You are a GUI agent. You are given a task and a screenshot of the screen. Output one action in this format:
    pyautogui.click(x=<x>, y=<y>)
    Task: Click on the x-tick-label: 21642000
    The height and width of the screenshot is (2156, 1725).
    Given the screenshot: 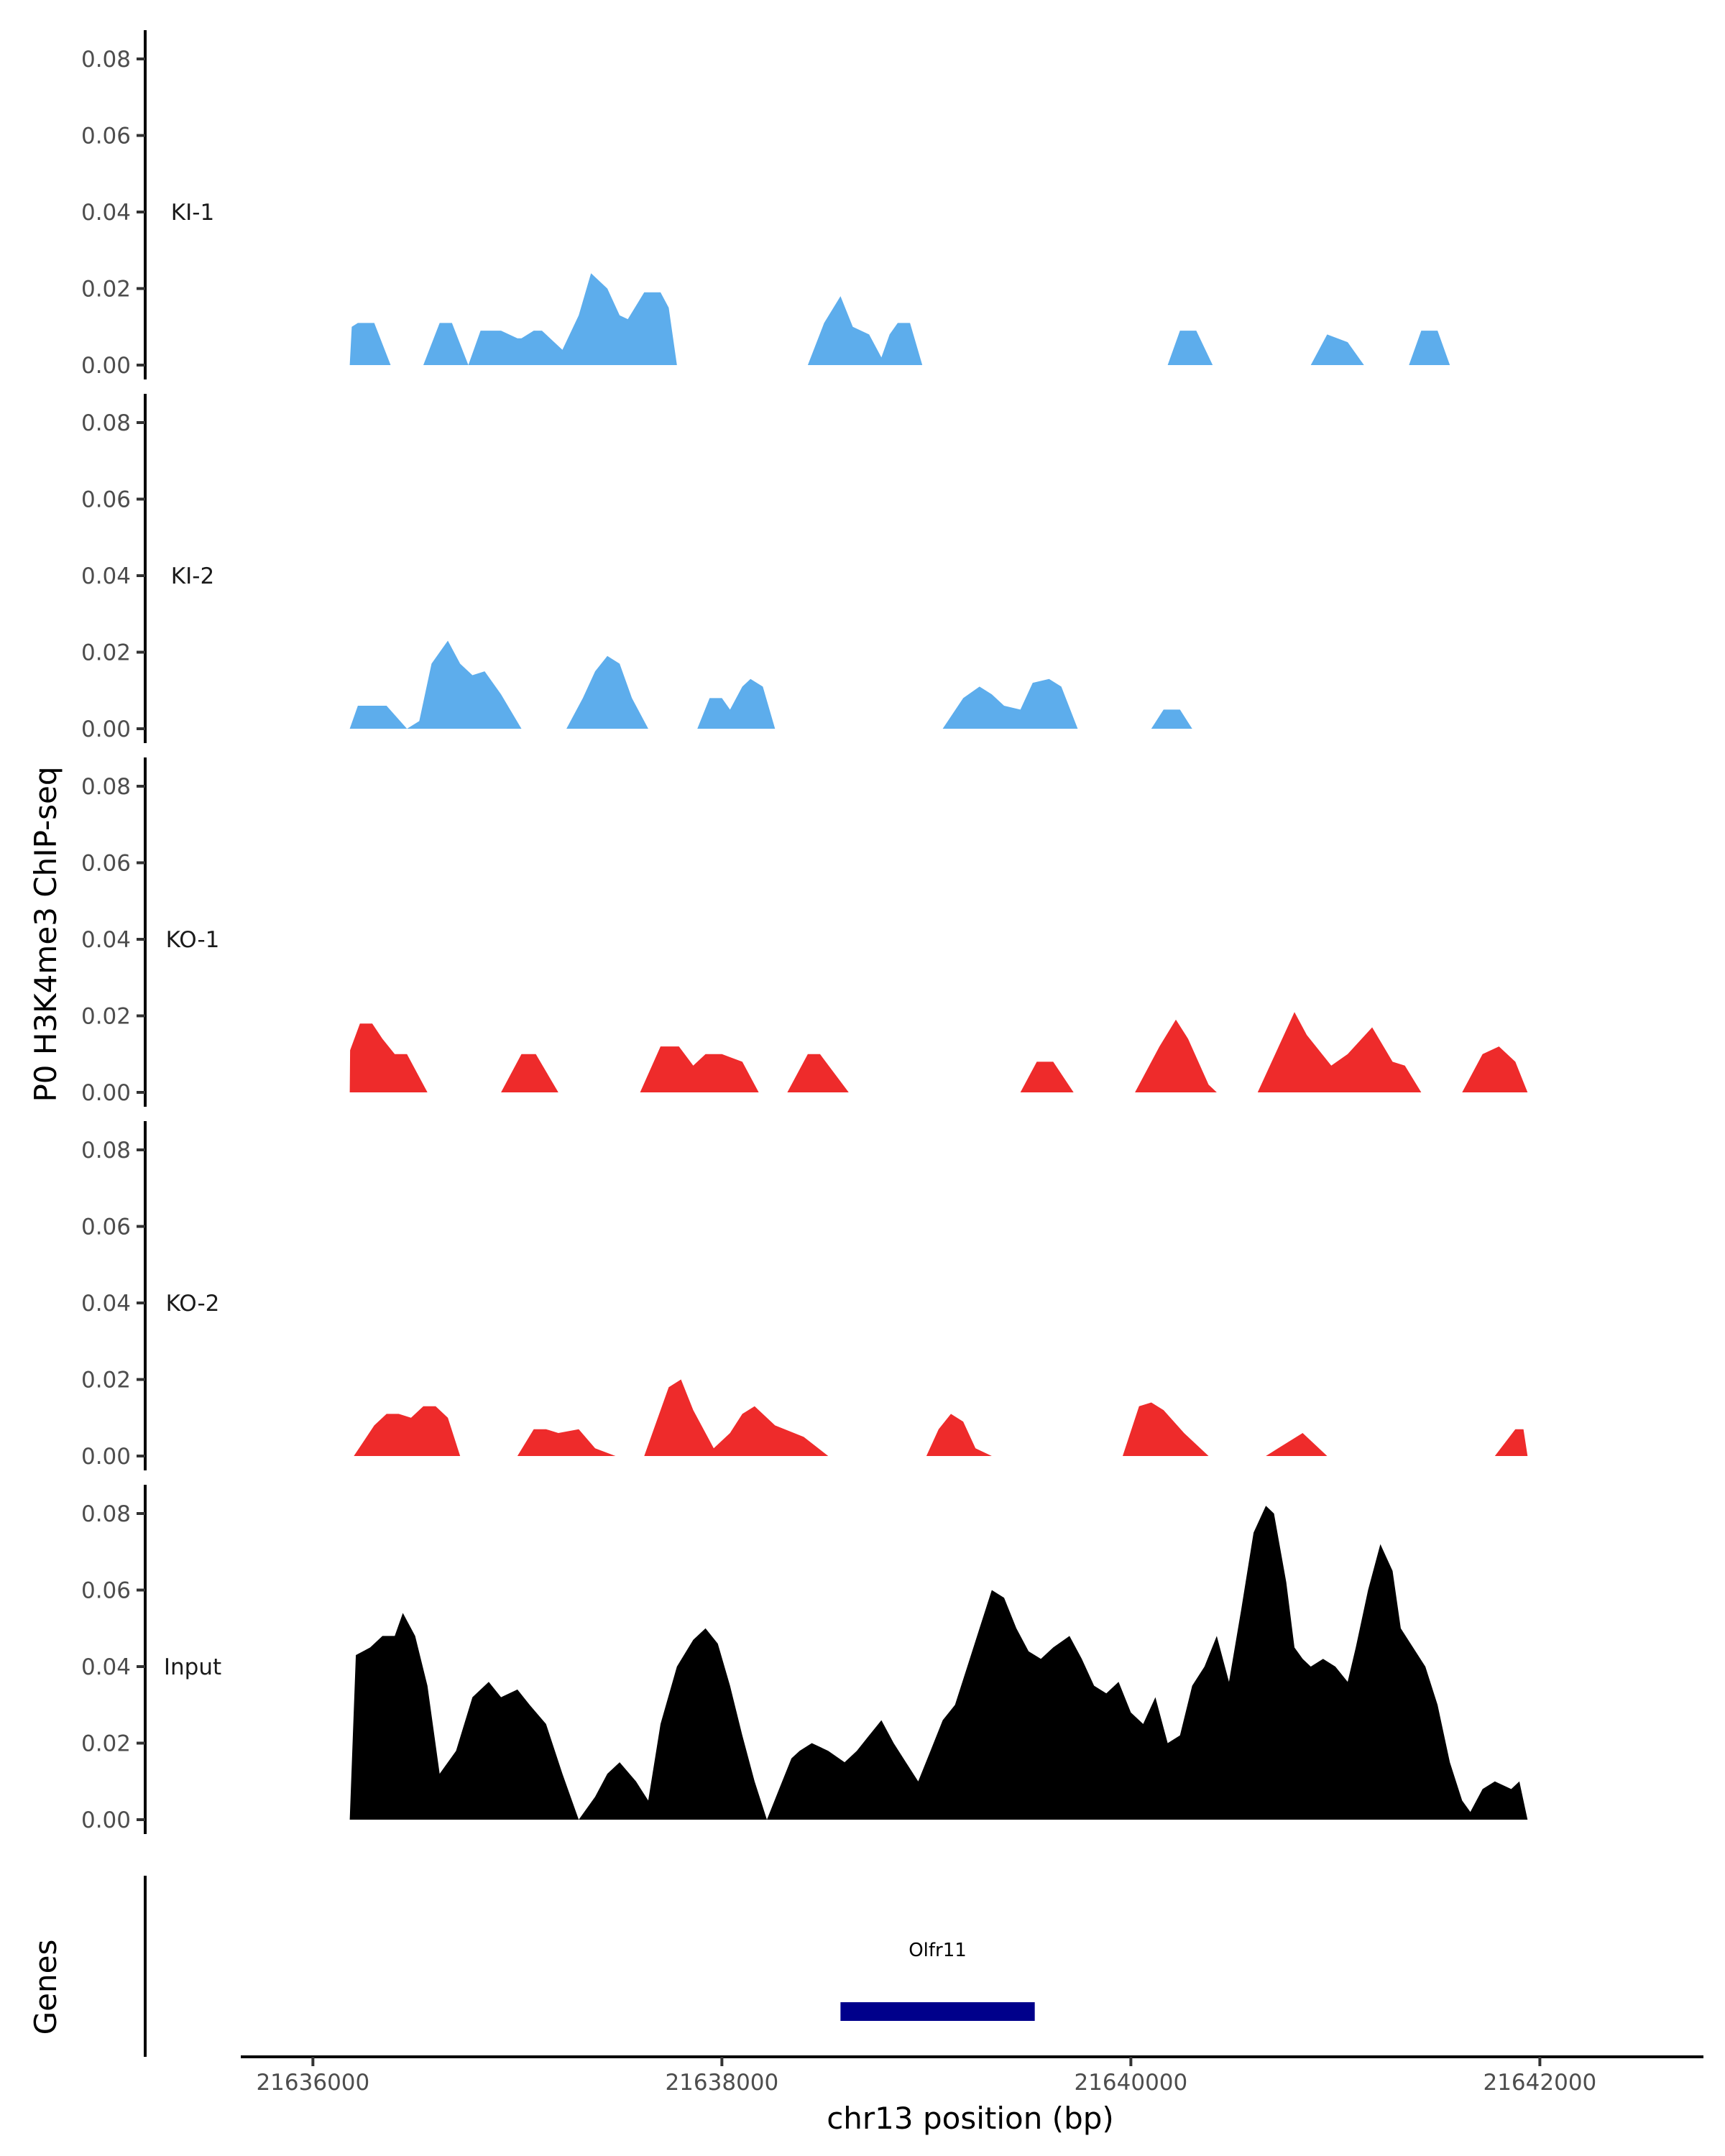 What is the action you would take?
    pyautogui.click(x=1539, y=2083)
    